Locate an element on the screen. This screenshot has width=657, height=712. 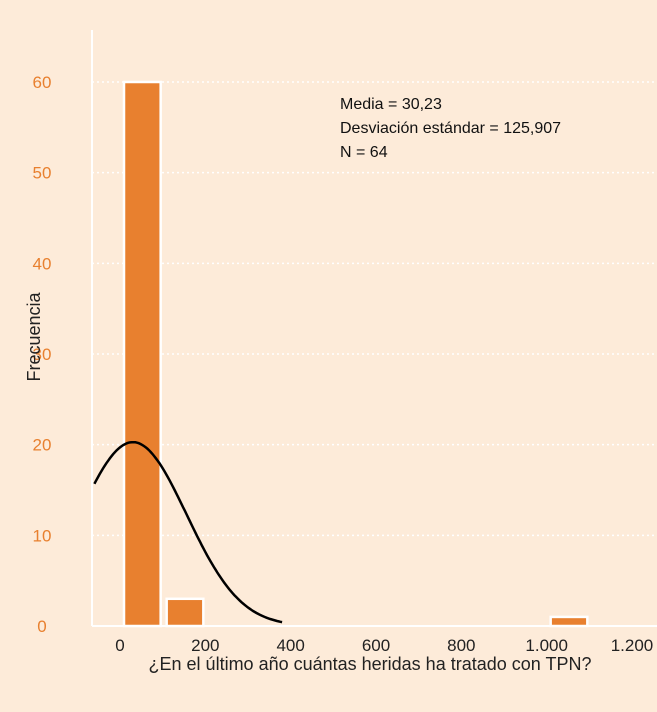
y-tick-labels: 0 10 20 30 40 50 60 is located at coordinates (42, 354).